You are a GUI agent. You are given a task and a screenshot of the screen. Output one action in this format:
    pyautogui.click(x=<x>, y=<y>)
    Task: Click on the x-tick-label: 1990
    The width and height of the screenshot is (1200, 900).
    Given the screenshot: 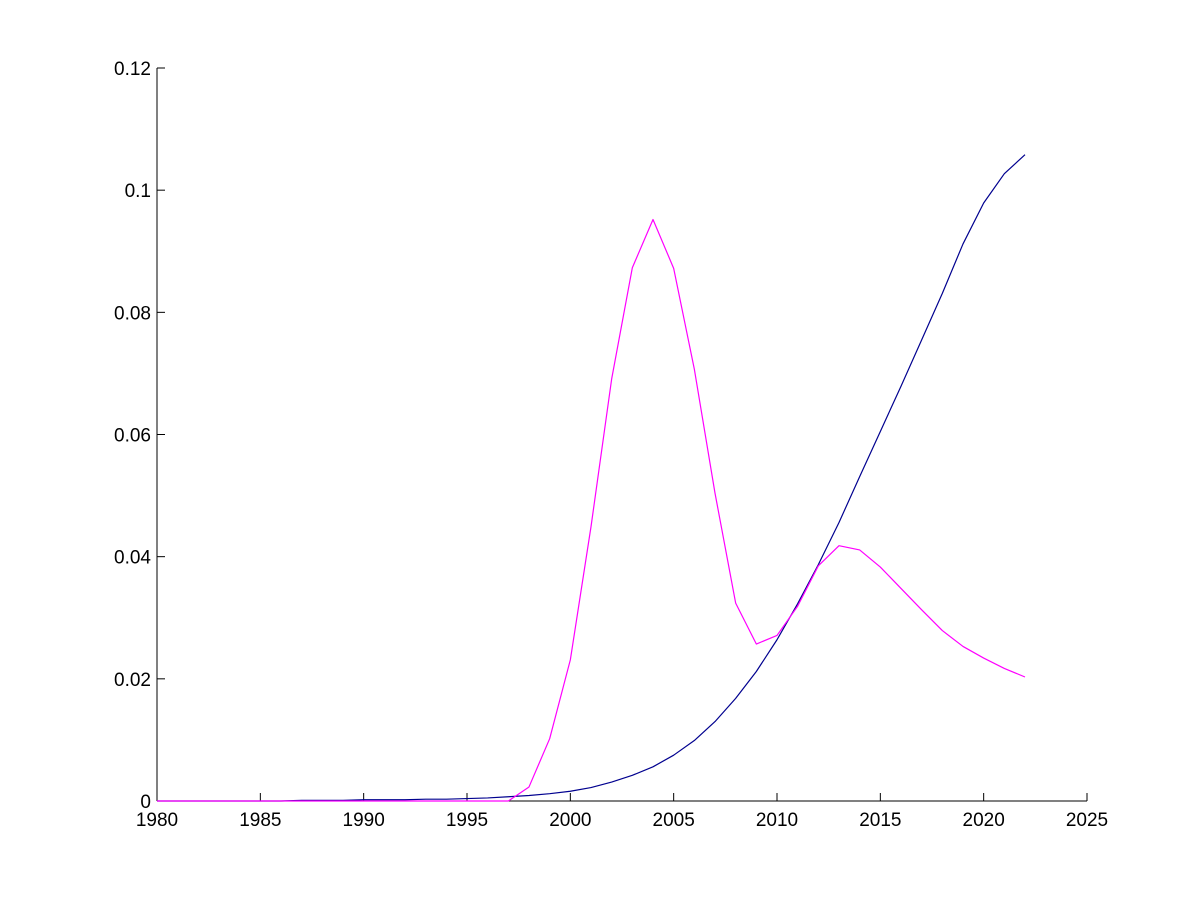 What is the action you would take?
    pyautogui.click(x=364, y=820)
    